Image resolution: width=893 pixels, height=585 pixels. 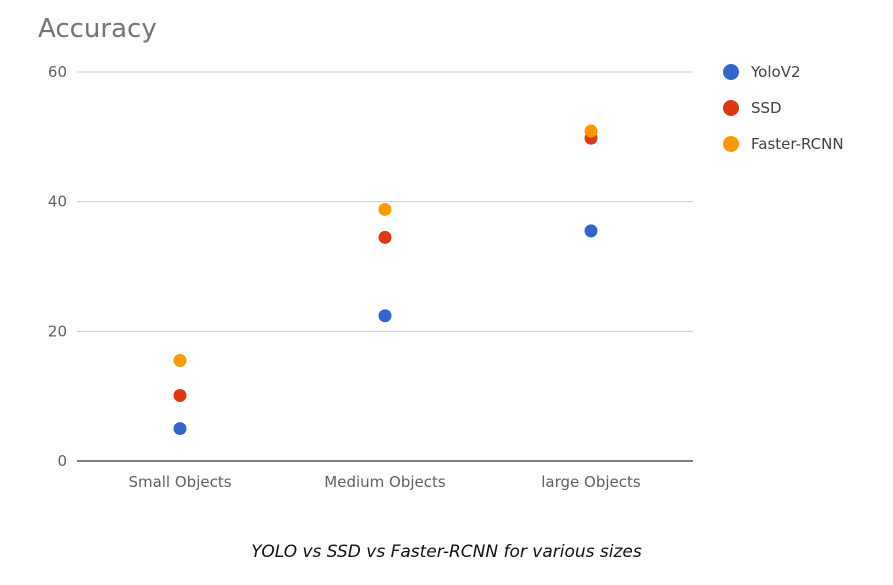 What do you see at coordinates (783, 108) in the screenshot?
I see `legend: YoloV2 SSD Faster-RCNN` at bounding box center [783, 108].